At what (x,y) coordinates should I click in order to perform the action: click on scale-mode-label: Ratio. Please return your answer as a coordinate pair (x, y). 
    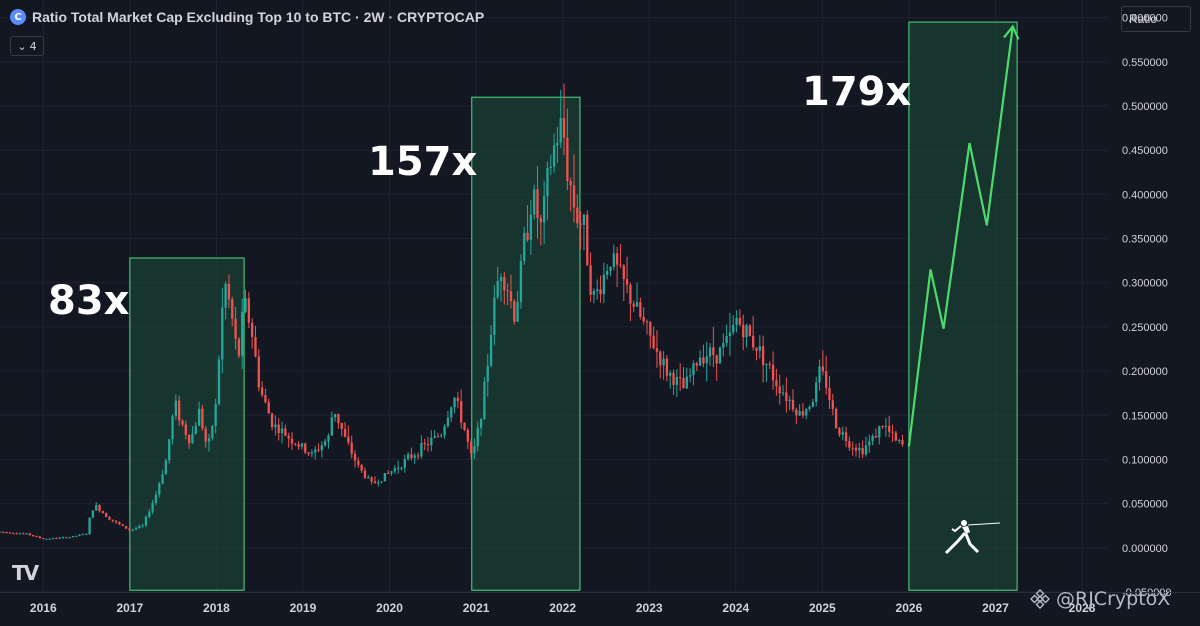
    Looking at the image, I should click on (1143, 19).